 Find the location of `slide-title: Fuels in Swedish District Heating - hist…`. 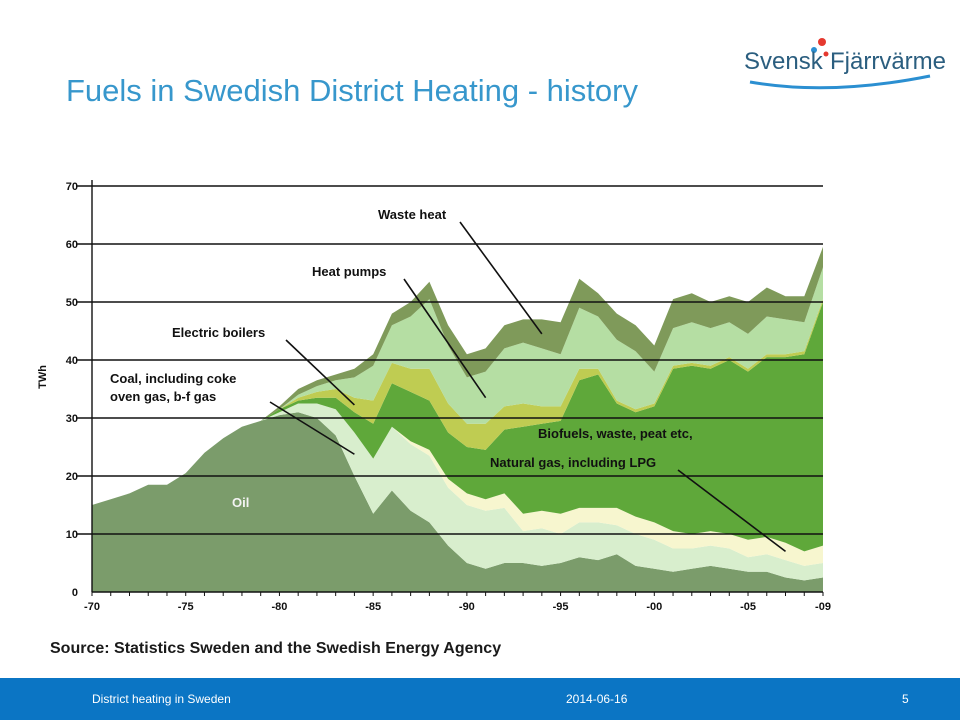

slide-title: Fuels in Swedish District Heating - hist… is located at coordinates (352, 90).